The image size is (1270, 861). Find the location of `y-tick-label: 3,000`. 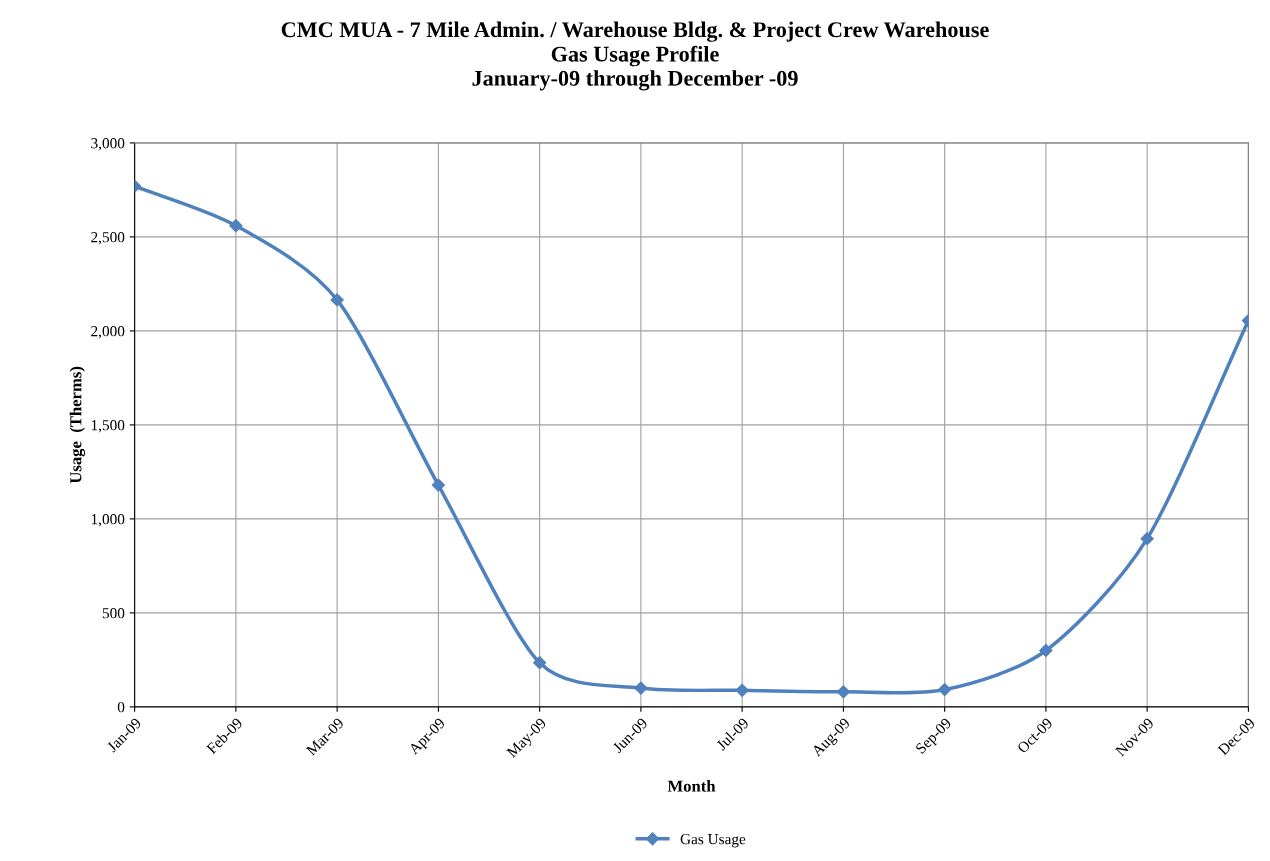

y-tick-label: 3,000 is located at coordinates (108, 144).